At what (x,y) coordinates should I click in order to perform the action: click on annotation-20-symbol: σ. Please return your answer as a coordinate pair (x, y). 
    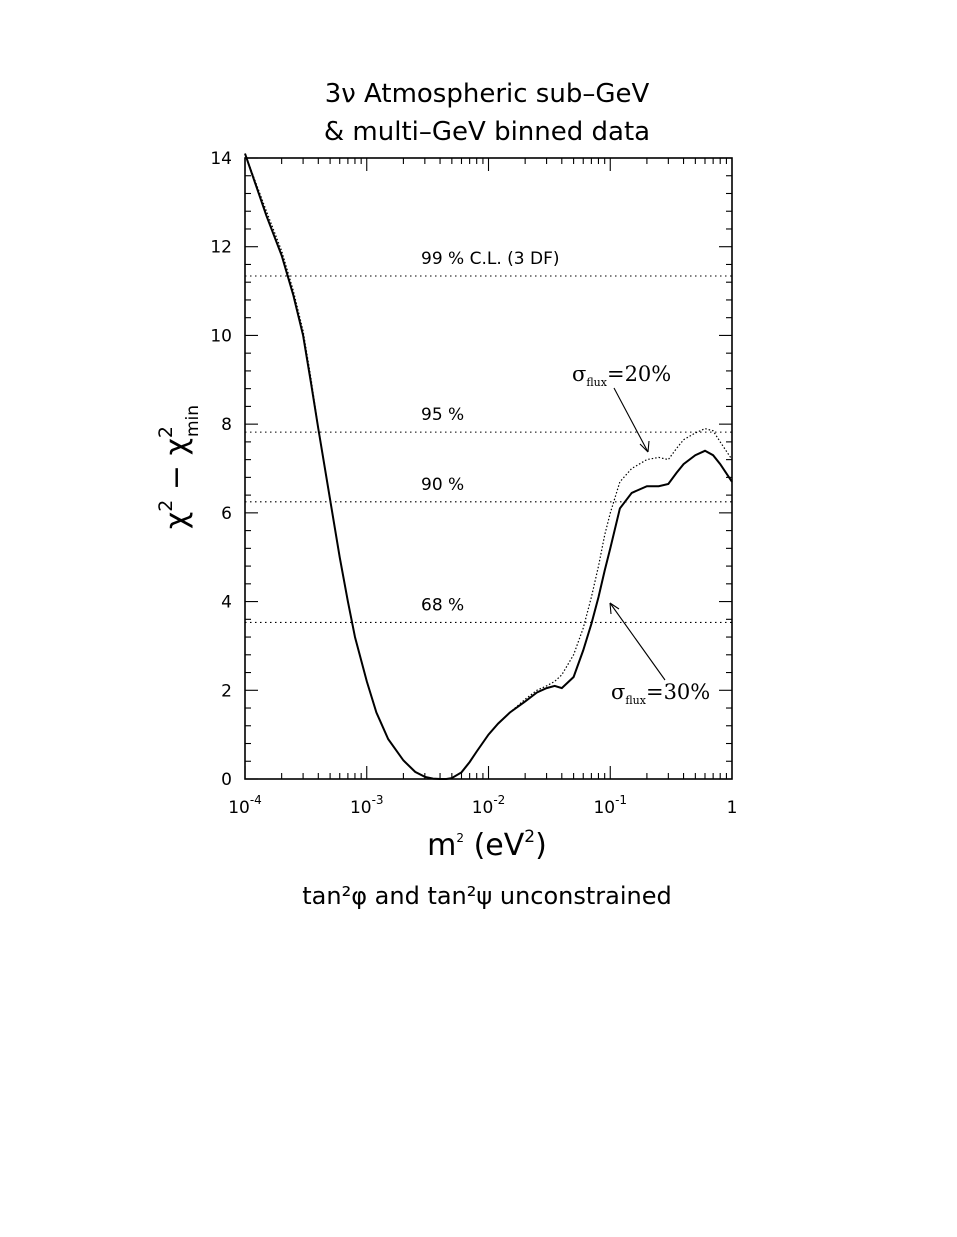
    Looking at the image, I should click on (579, 374).